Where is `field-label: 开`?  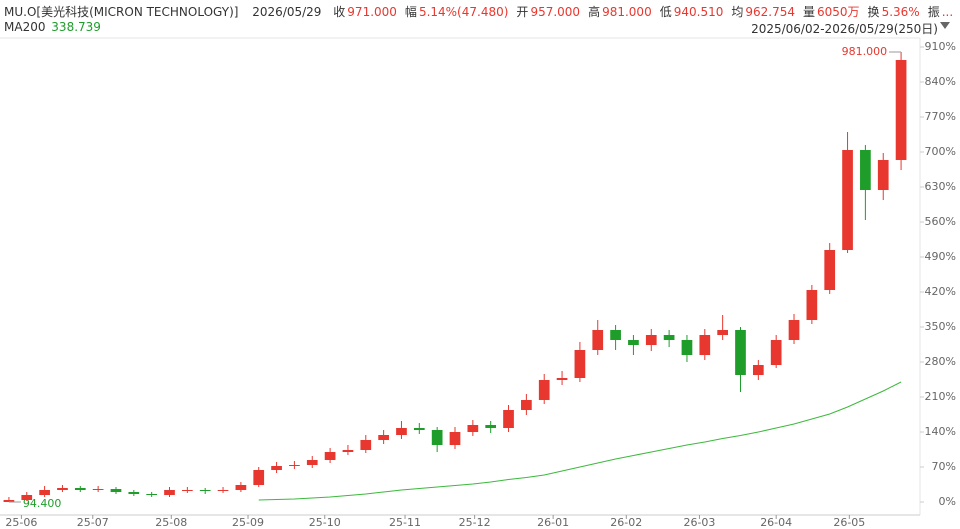
field-label: 开 is located at coordinates (522, 12).